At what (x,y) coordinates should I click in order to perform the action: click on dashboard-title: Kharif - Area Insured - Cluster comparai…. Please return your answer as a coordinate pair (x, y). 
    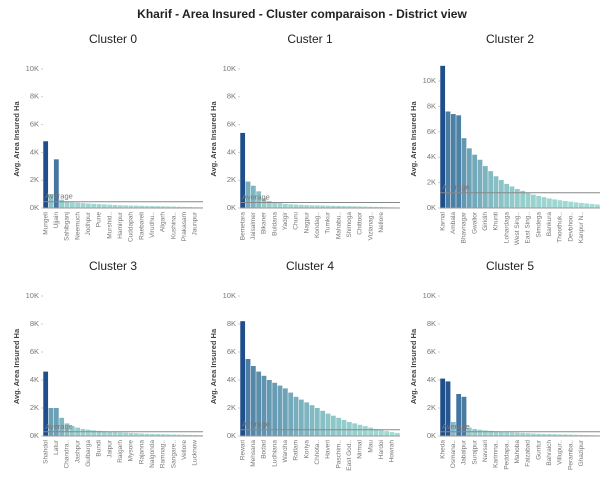
    Looking at the image, I should click on (302, 14).